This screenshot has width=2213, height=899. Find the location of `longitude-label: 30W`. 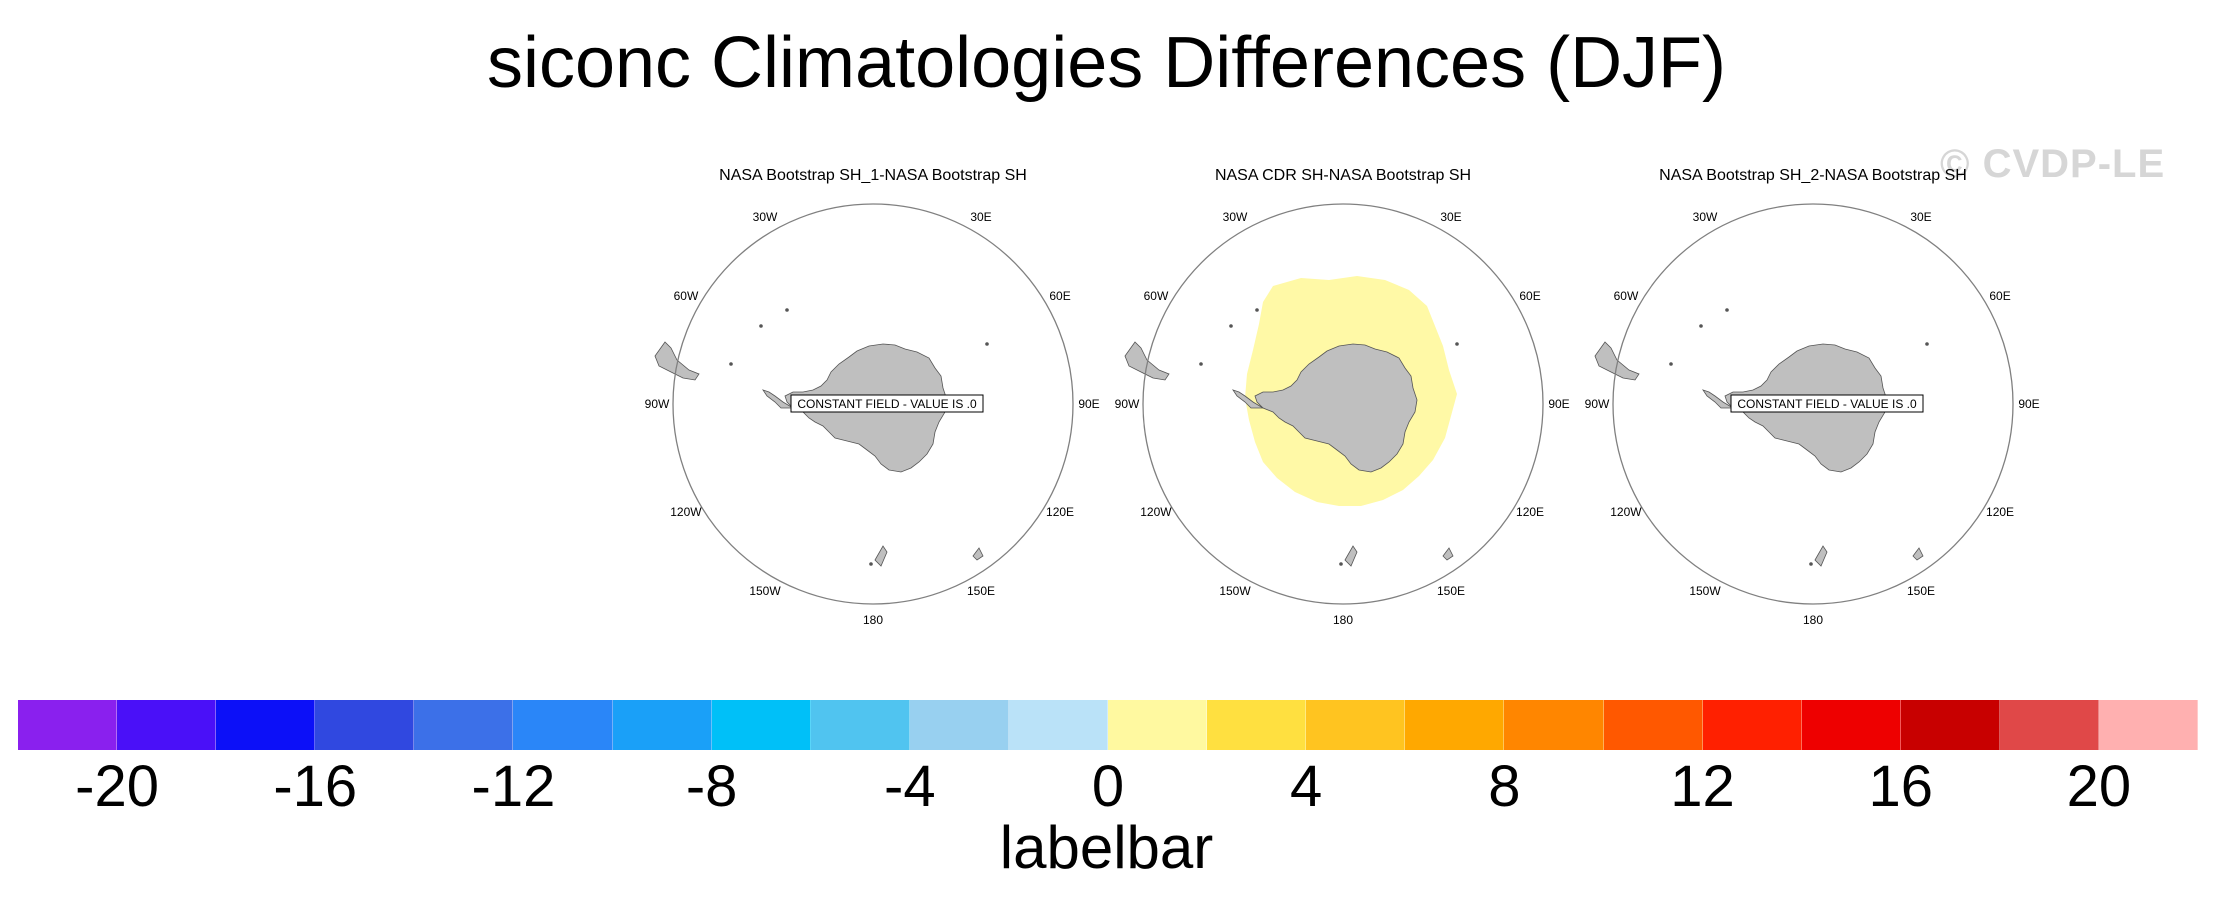

longitude-label: 30W is located at coordinates (1235, 217).